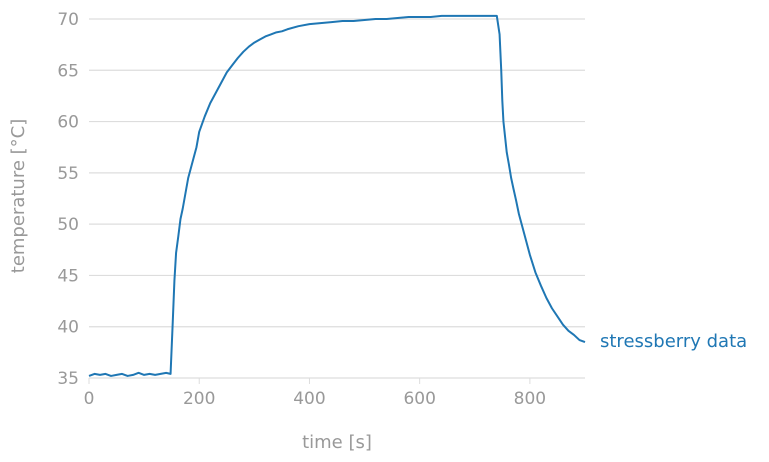  Describe the element at coordinates (68, 328) in the screenshot. I see `y-tick-label: 40` at that location.